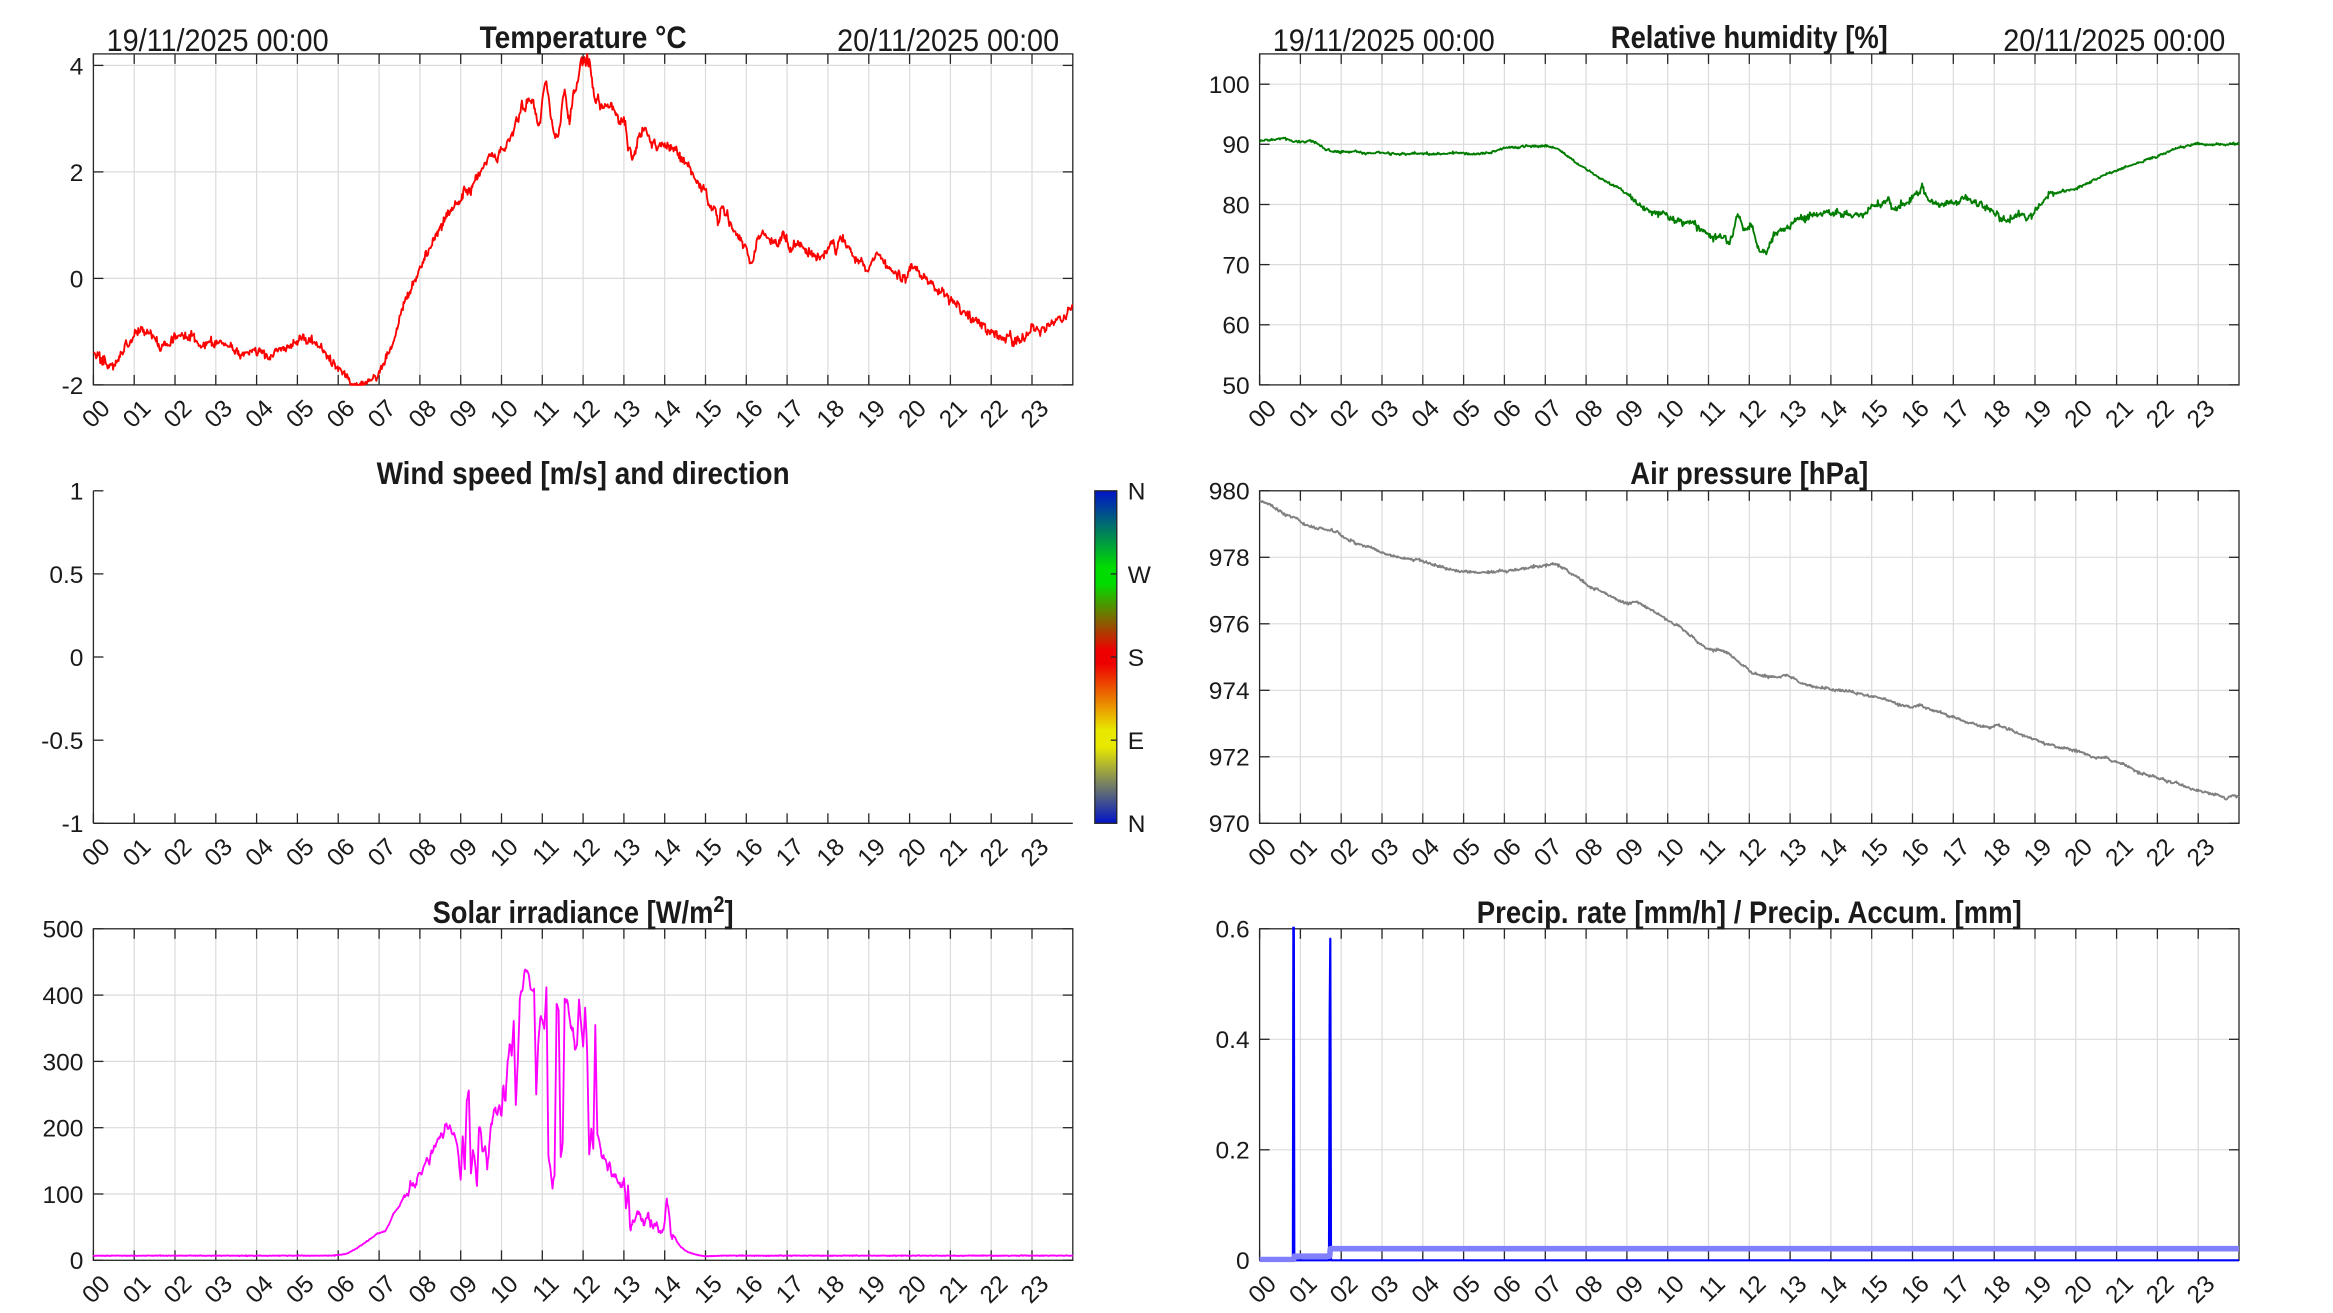 The width and height of the screenshot is (2333, 1313). Describe the element at coordinates (77, 173) in the screenshot. I see `svg-text: 2` at that location.